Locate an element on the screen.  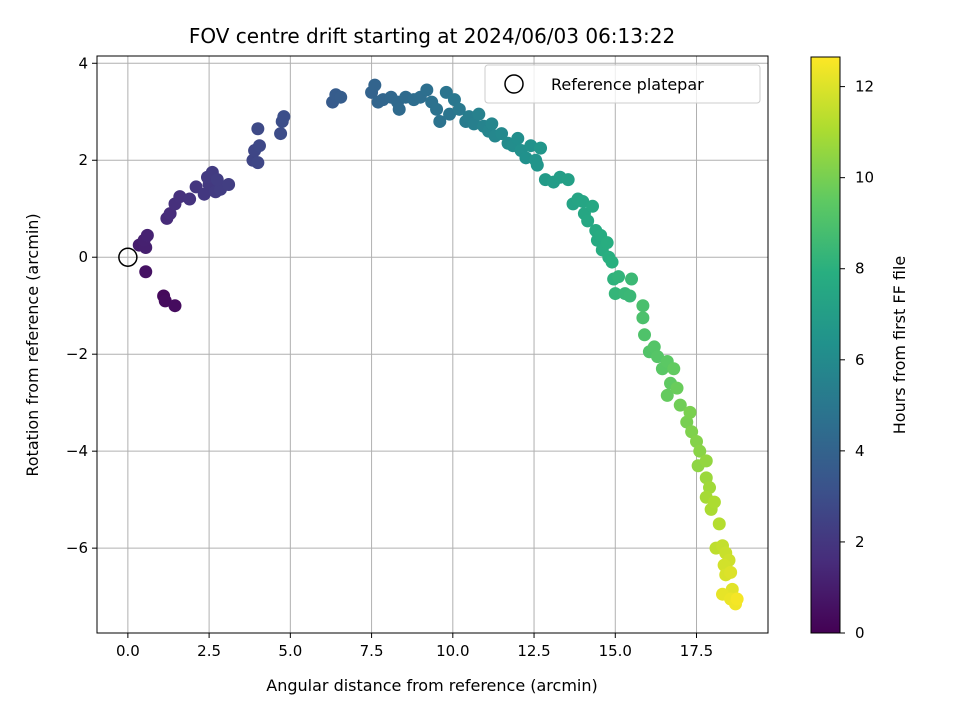
legend-label: Reference platepar is located at coordinates (627, 84).